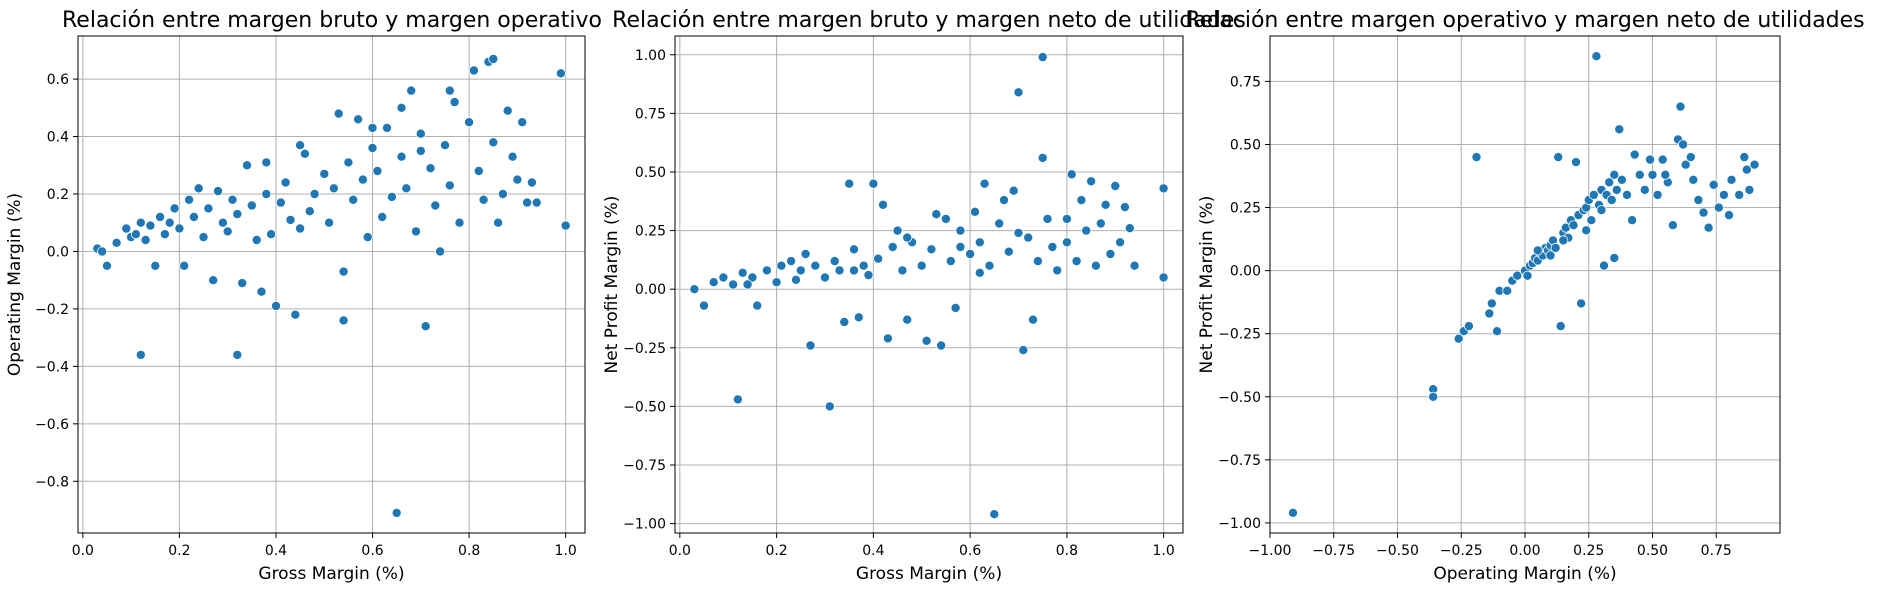 Image resolution: width=1880 pixels, height=590 pixels. Describe the element at coordinates (650, 114) in the screenshot. I see `y-tick-label: 0.75` at that location.